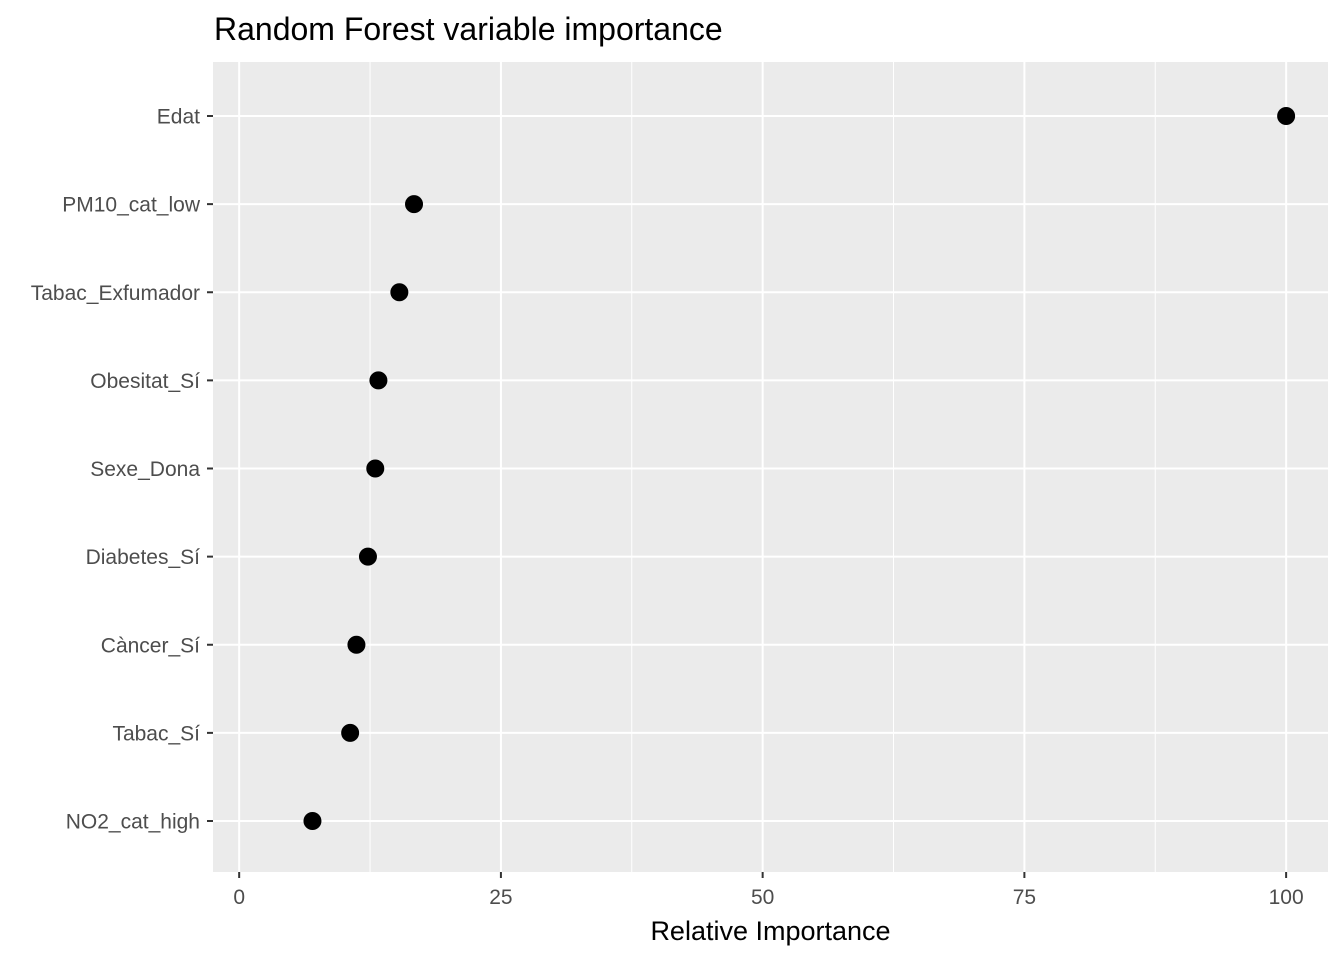 This screenshot has height=960, width=1344. I want to click on x-axis: 0 25 50 75 100, so click(768, 890).